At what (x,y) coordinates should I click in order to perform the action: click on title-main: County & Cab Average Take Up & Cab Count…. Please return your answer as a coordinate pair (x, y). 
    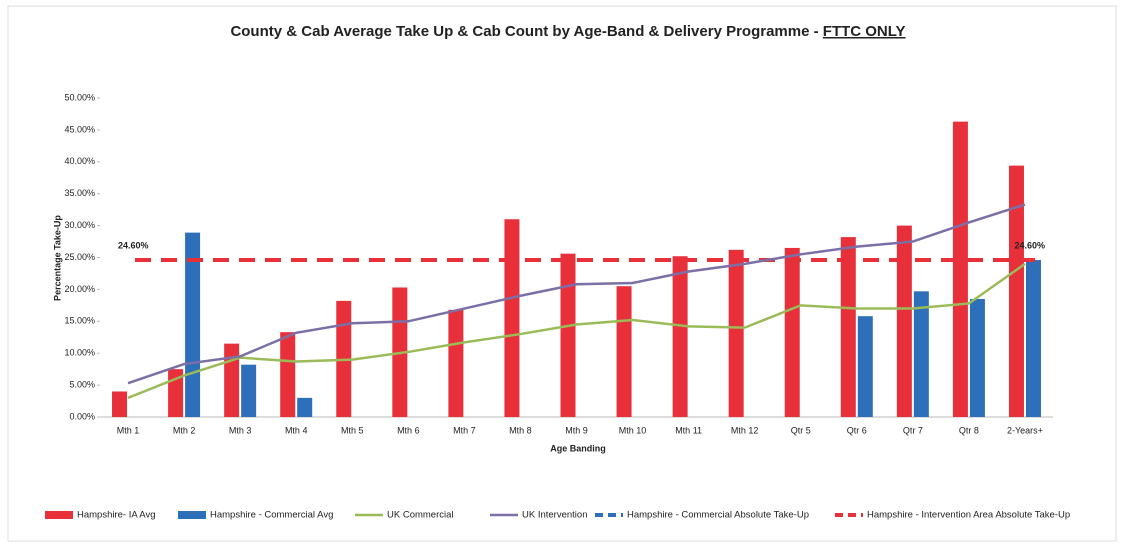
    Looking at the image, I should click on (524, 31).